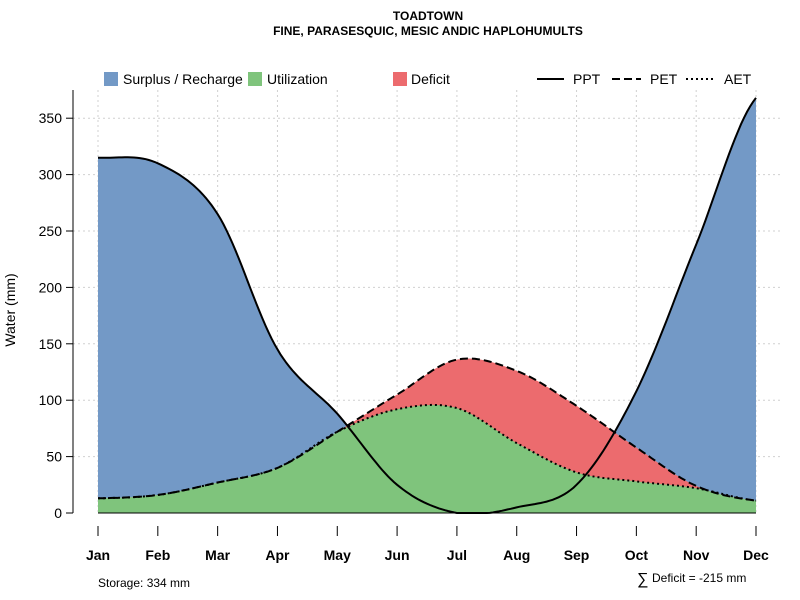 Image resolution: width=800 pixels, height=600 pixels. What do you see at coordinates (144, 583) in the screenshot?
I see `storage-annotation: Storage: 334 mm` at bounding box center [144, 583].